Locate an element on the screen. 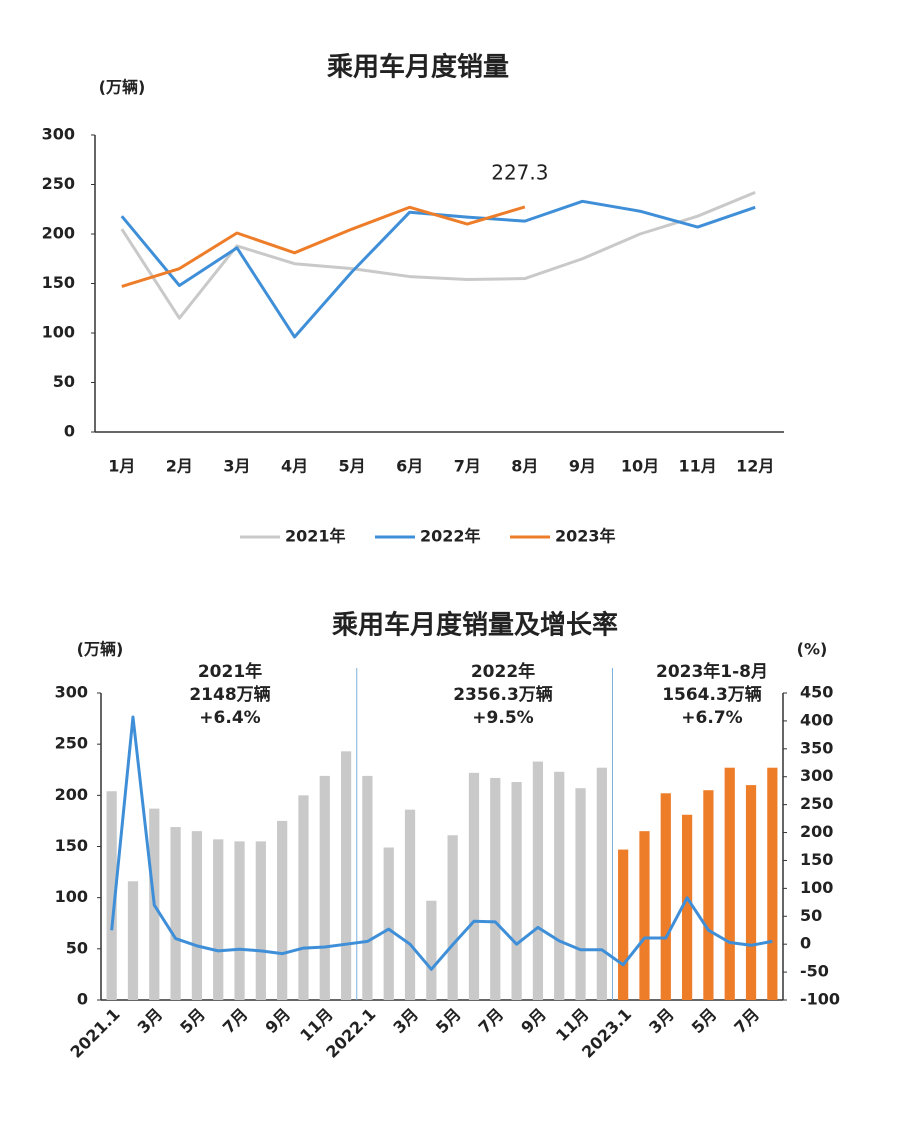 The image size is (900, 1124). annotation: 2148万辆 is located at coordinates (229, 694).